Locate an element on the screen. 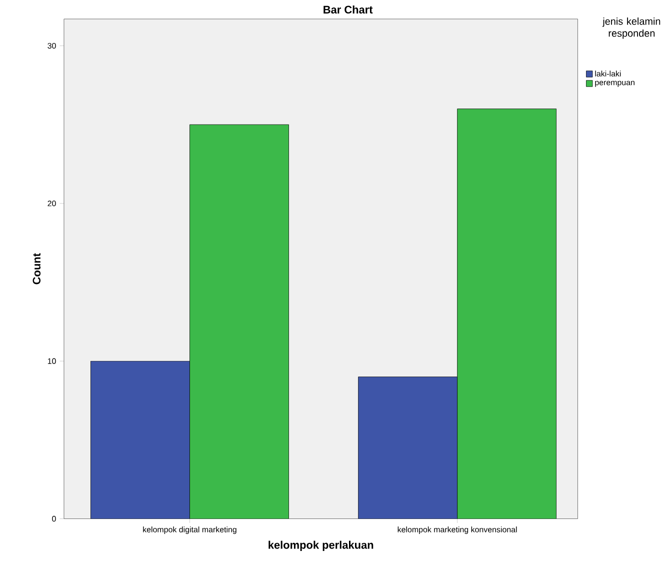 The image size is (670, 577). x-axis-title: kelompok perlakuan is located at coordinates (321, 546).